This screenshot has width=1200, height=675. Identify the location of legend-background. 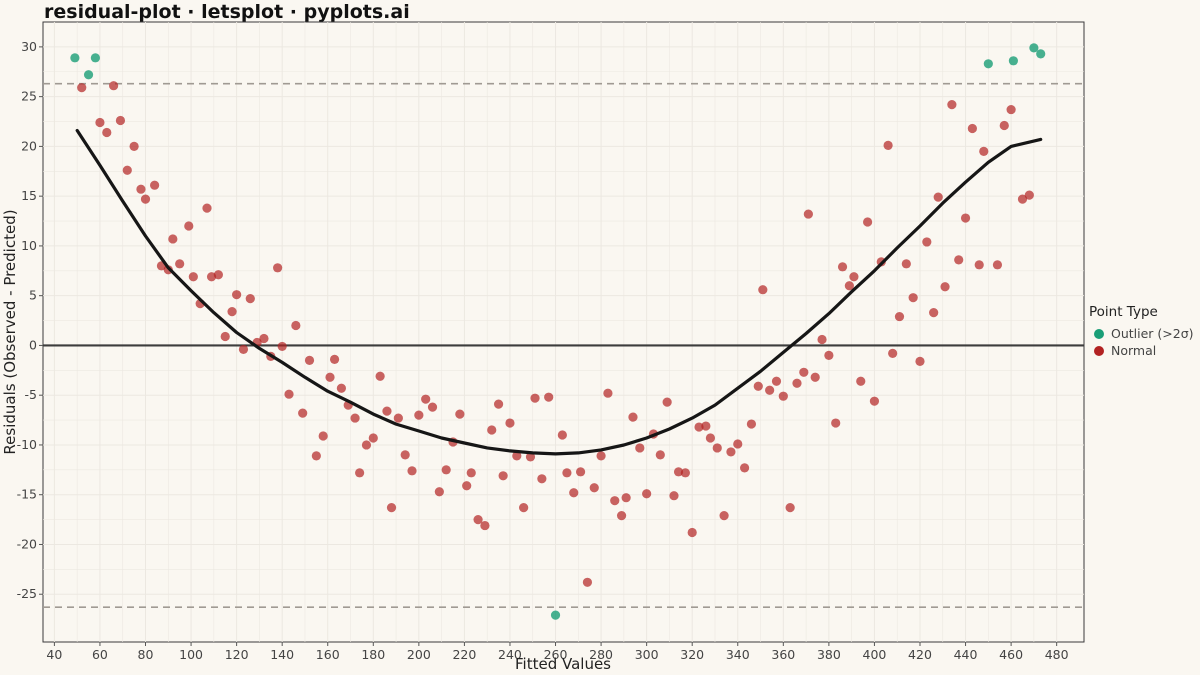
(1142, 331).